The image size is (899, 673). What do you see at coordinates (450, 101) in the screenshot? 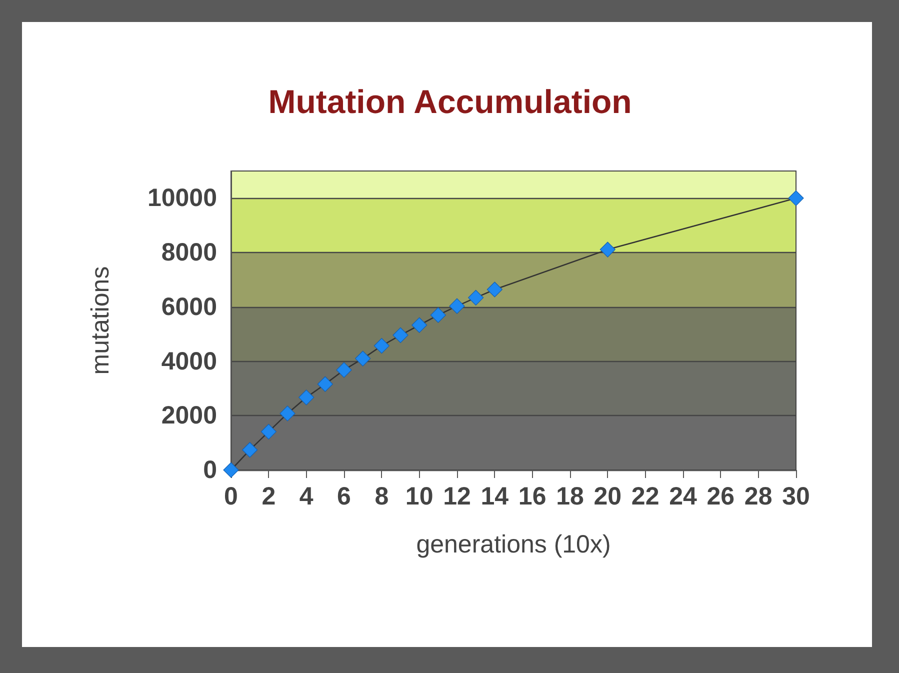
I see `chart-title: Mutation Accumulation` at bounding box center [450, 101].